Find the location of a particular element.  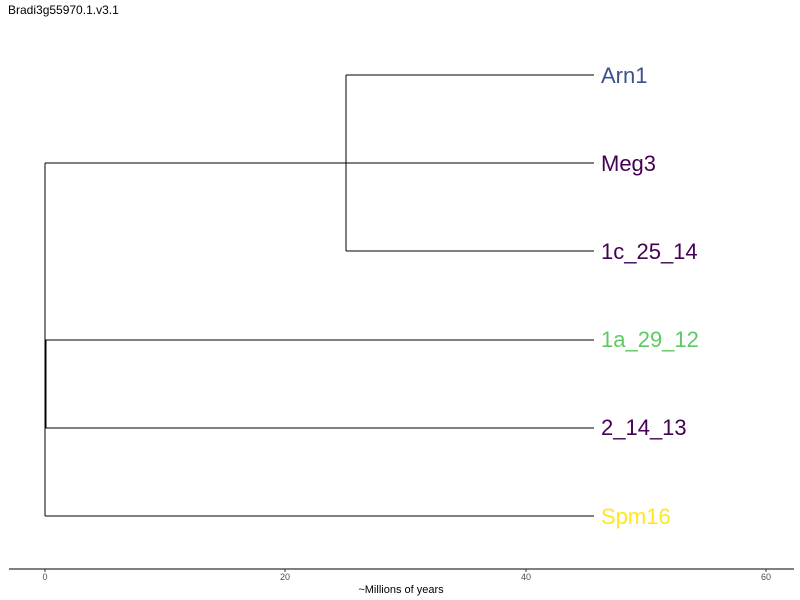

tick-label-0: 0 is located at coordinates (44, 577).